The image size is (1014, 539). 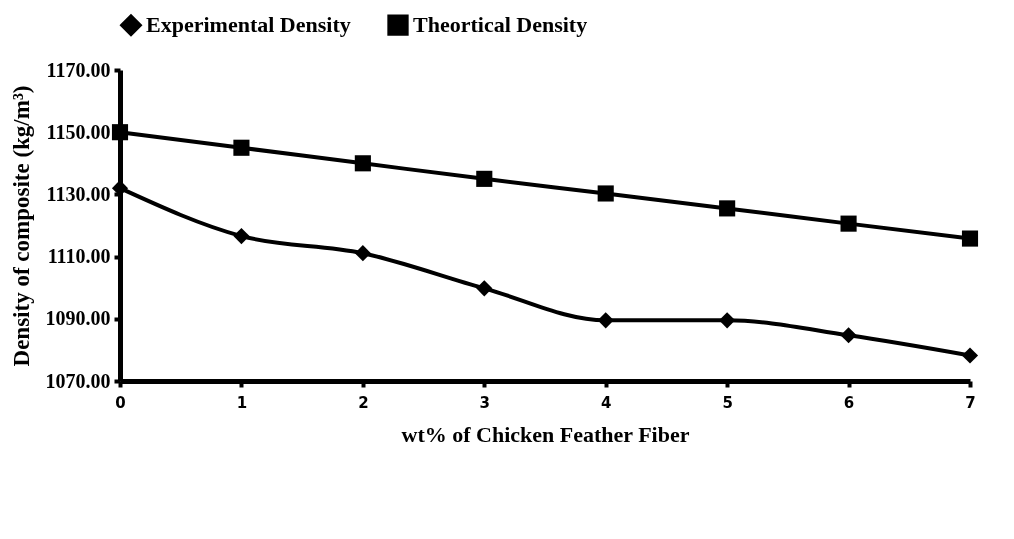 I want to click on x-tick-label: 7, so click(x=970, y=402).